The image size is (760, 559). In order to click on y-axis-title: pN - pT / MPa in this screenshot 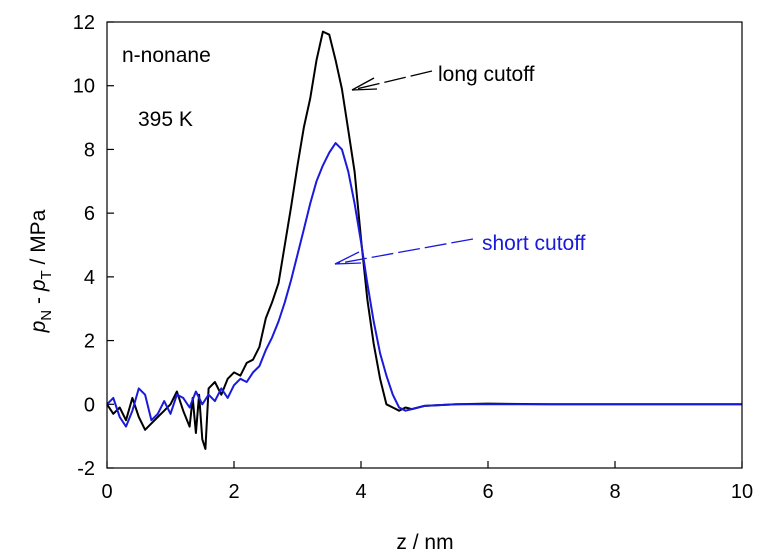, I will do `click(41, 271)`.